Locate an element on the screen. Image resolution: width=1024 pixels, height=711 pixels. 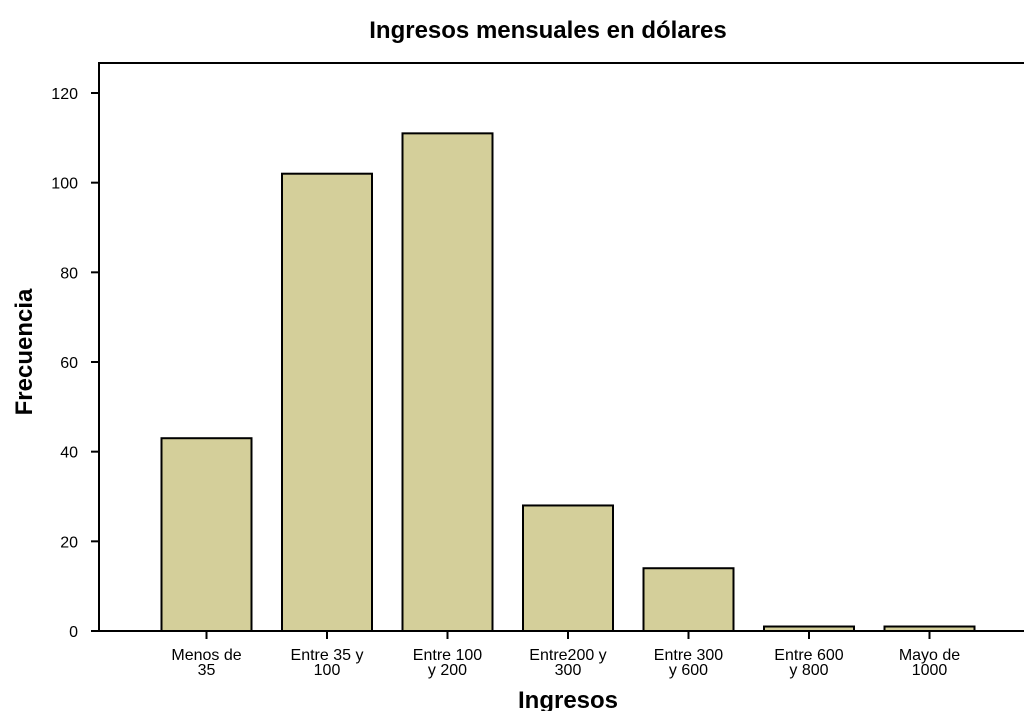
y-tick-label: 120 is located at coordinates (64, 94).